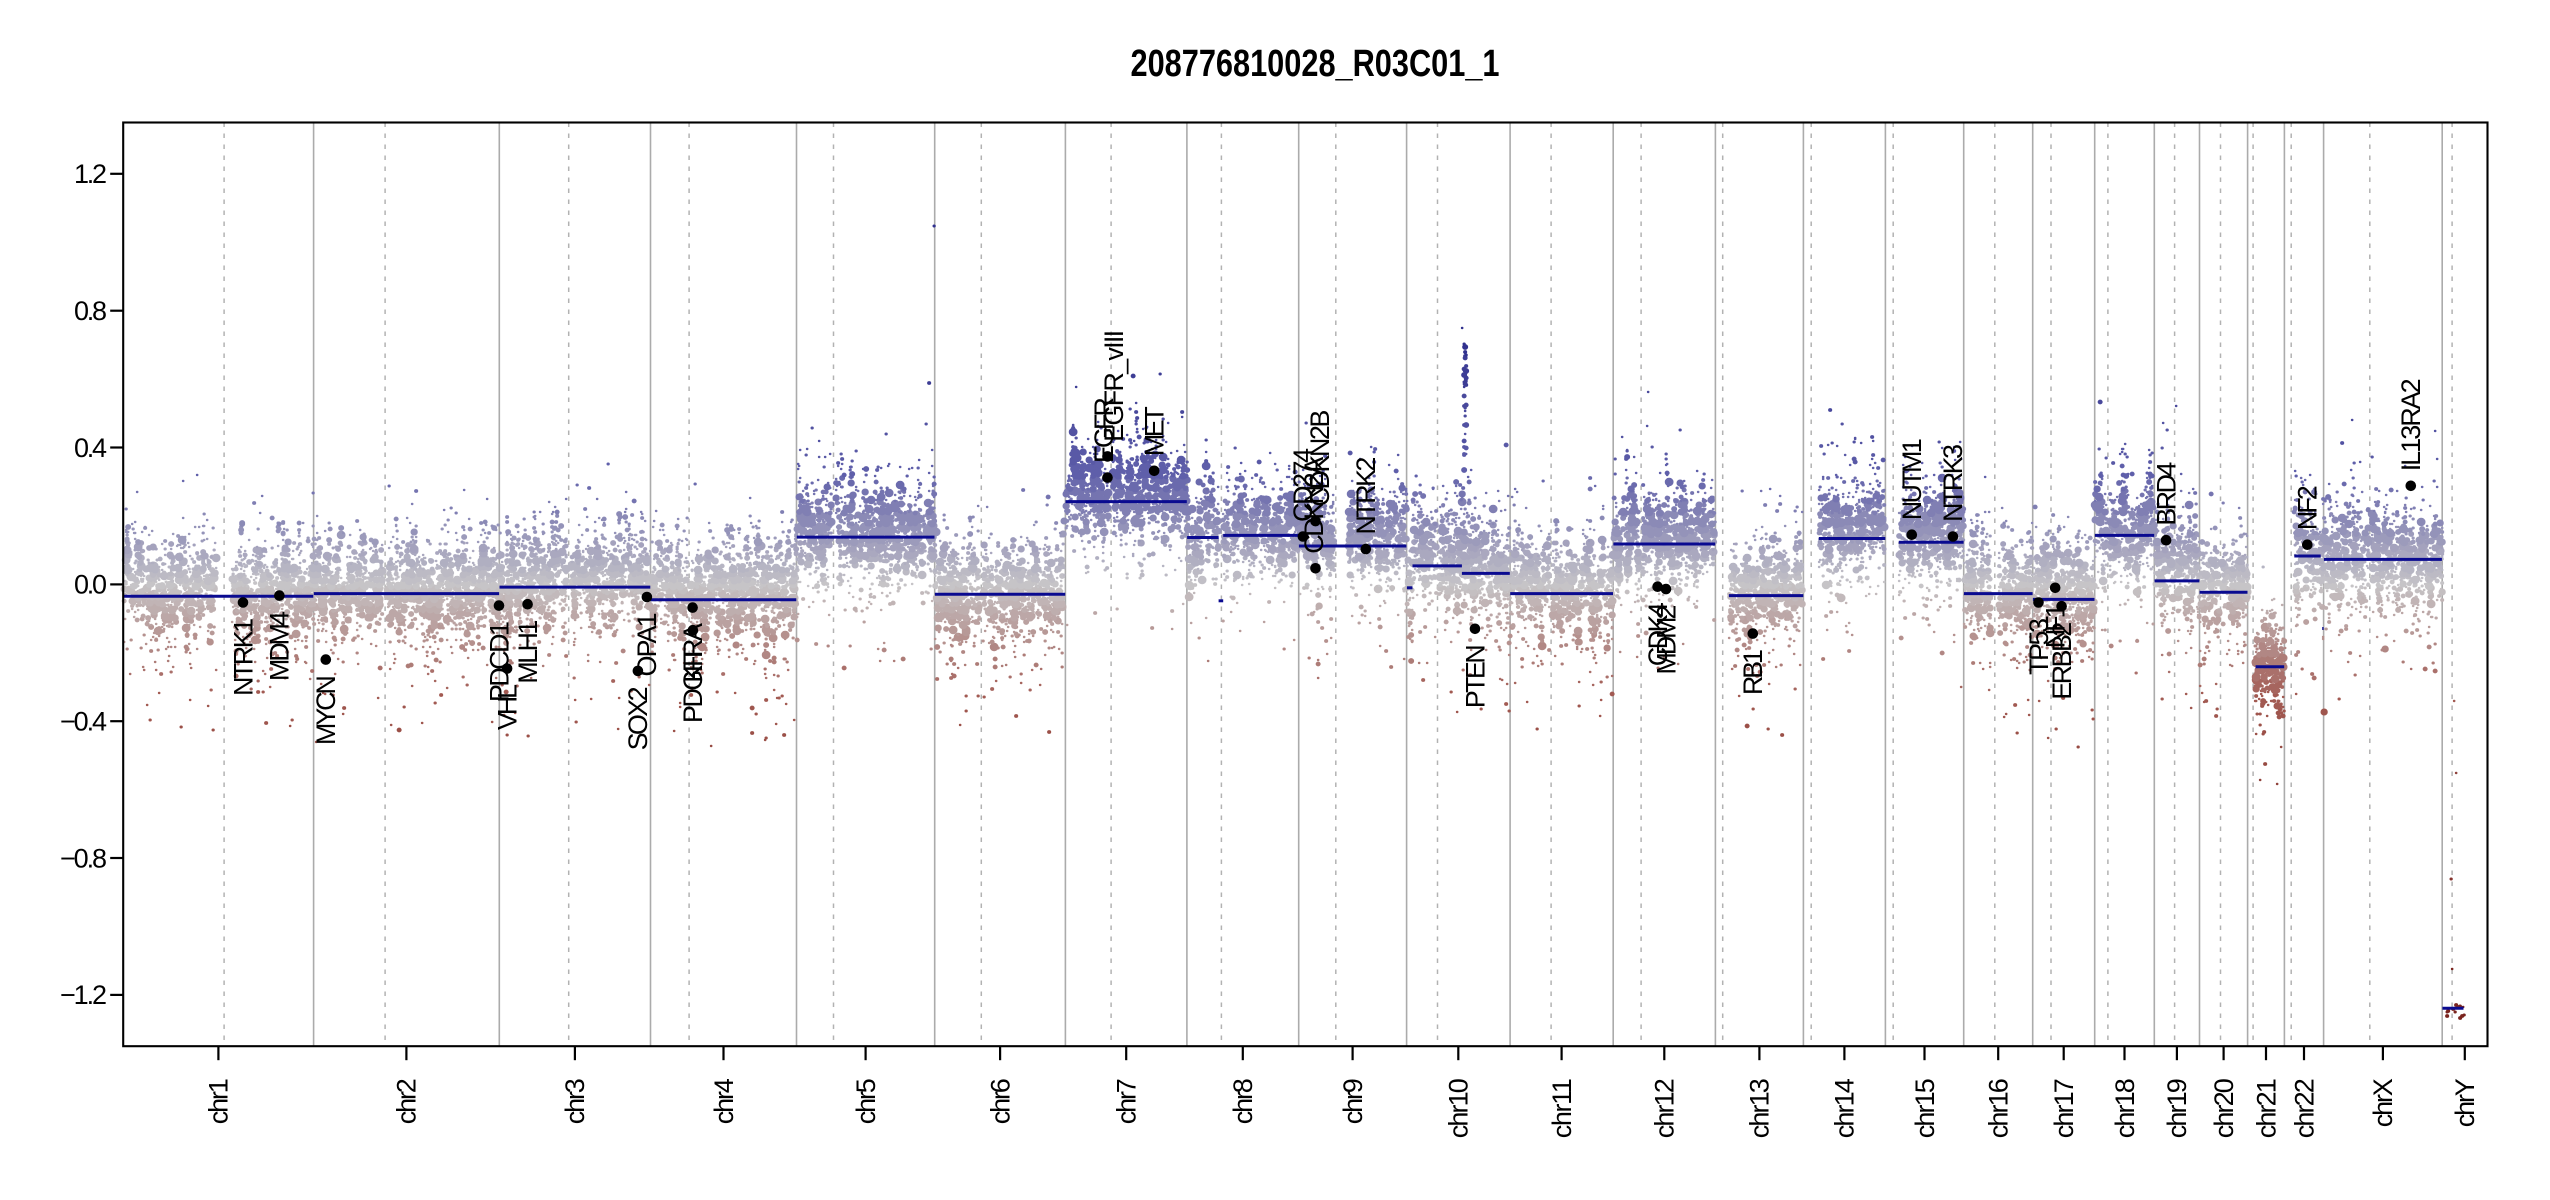  I want to click on svg-text: chrY, so click(2465, 1102).